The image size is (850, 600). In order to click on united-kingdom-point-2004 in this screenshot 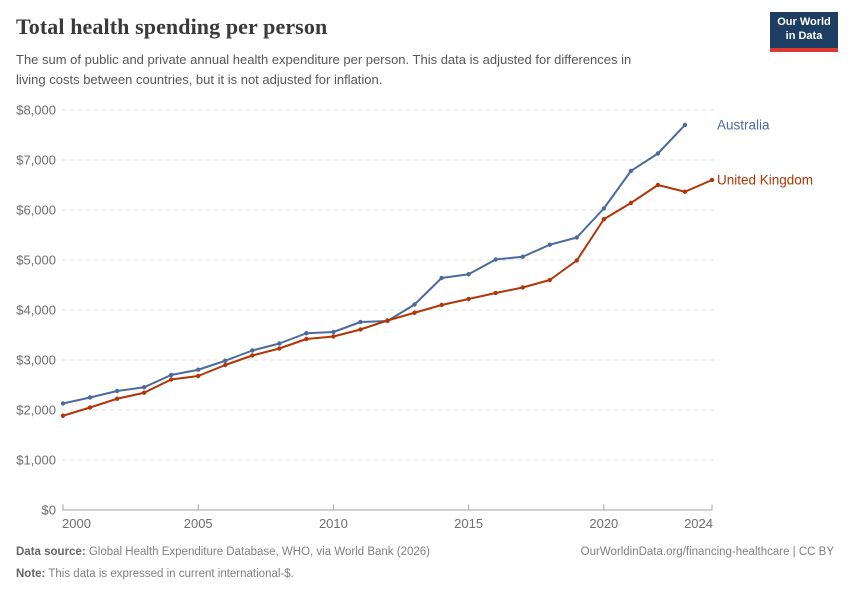, I will do `click(171, 379)`.